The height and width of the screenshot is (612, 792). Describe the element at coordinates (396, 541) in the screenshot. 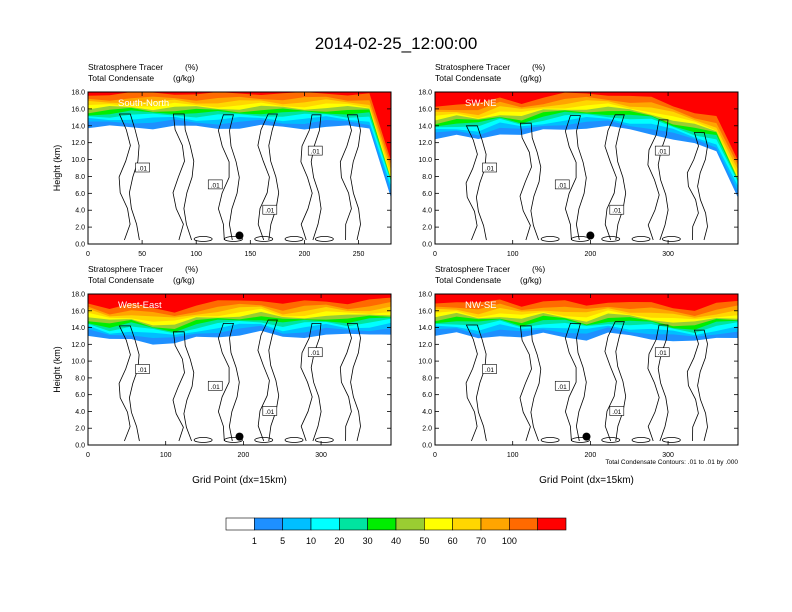

I see `colorbar-label: 40` at that location.